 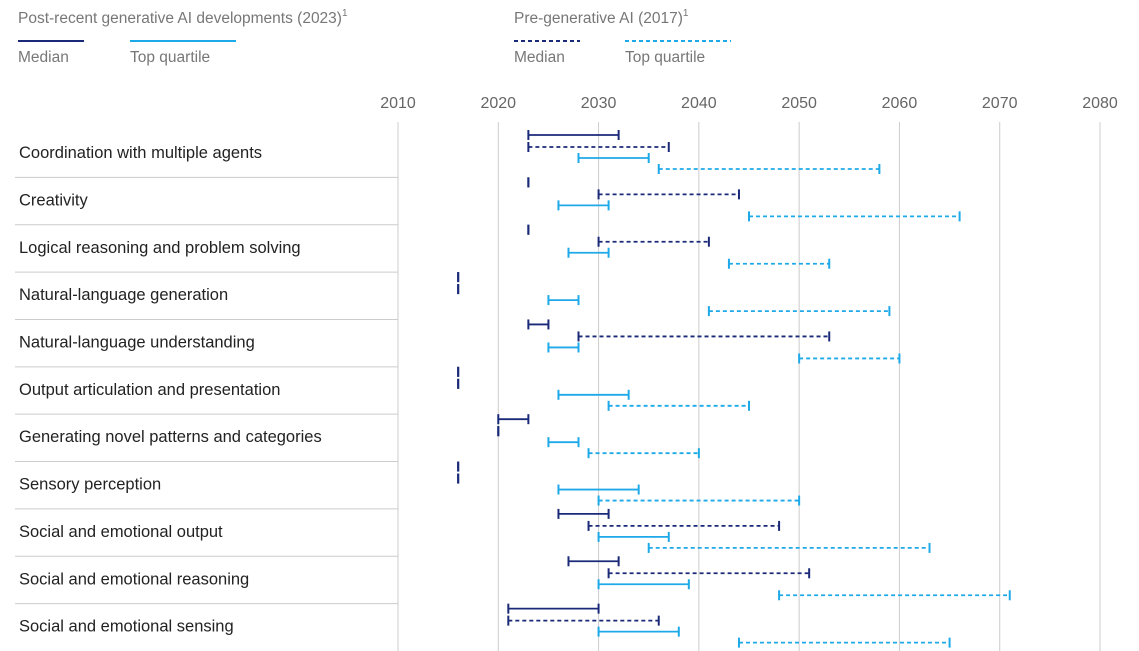 What do you see at coordinates (126, 627) in the screenshot?
I see `category-label: Social and emotional sensing` at bounding box center [126, 627].